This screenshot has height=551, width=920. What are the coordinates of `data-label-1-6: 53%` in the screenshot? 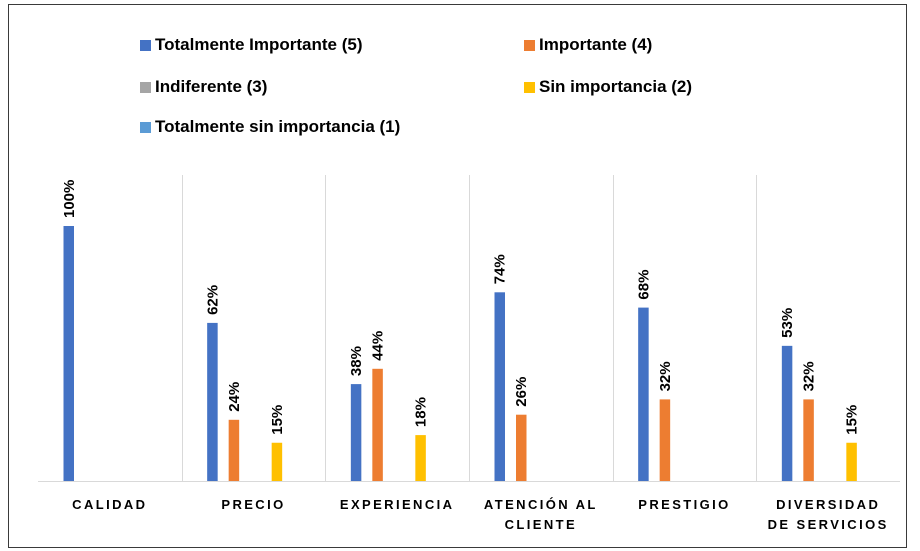 It's located at (787, 323).